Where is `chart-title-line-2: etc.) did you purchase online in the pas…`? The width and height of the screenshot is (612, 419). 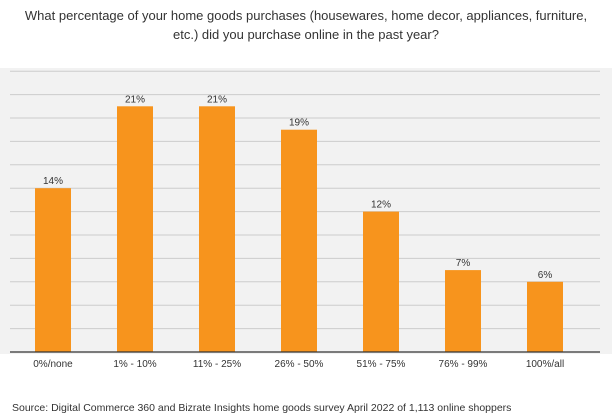 chart-title-line-2: etc.) did you purchase online in the pas… is located at coordinates (306, 34).